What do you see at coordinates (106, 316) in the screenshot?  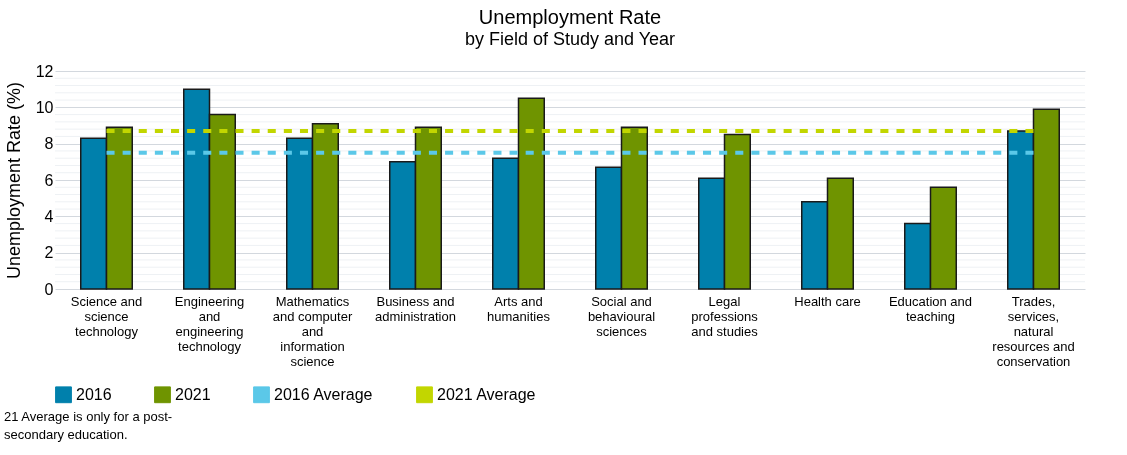 I see `x-tick-label: Science and science technology` at bounding box center [106, 316].